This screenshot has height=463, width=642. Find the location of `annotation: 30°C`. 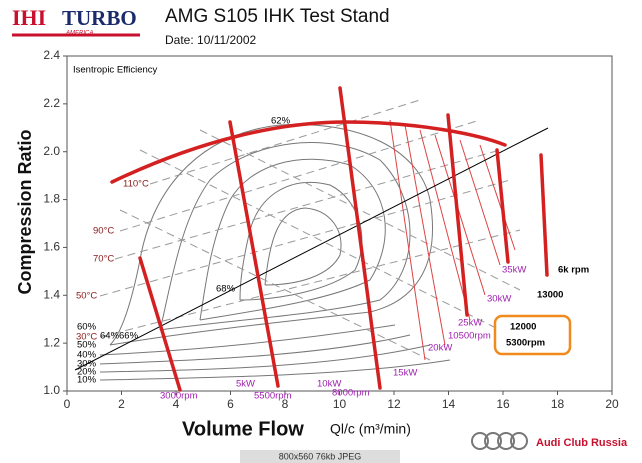

annotation: 30°C is located at coordinates (86, 337).